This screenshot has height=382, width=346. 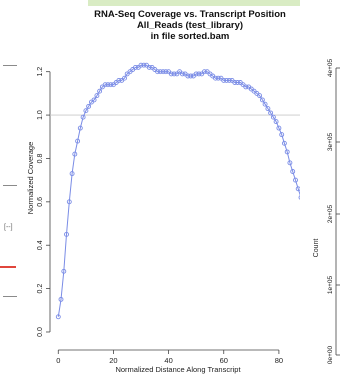 I want to click on x-tick-label: 40, so click(x=168, y=360).